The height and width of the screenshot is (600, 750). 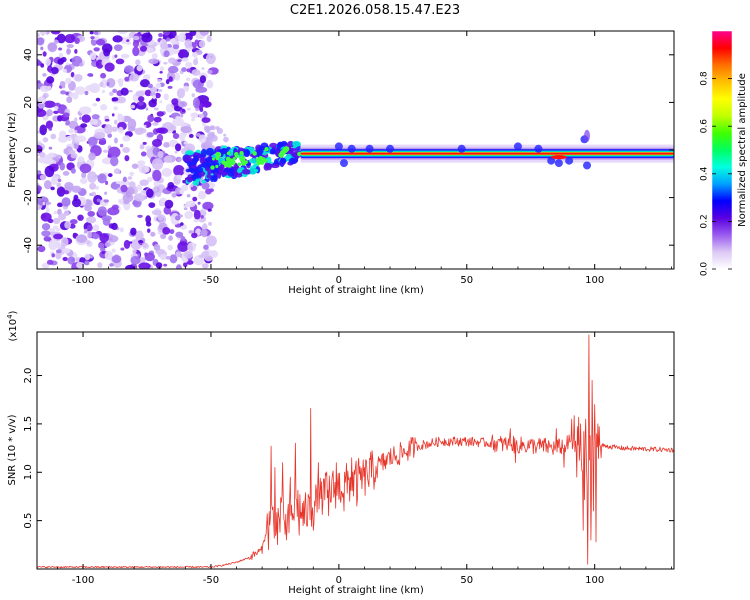 I want to click on signal-band-layer, so click(x=487, y=153).